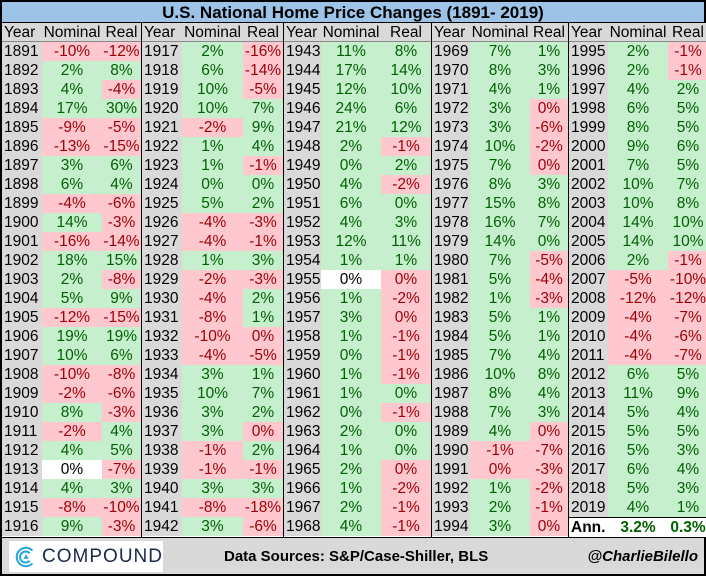  Describe the element at coordinates (22, 412) in the screenshot. I see `year-cell: 1910` at that location.